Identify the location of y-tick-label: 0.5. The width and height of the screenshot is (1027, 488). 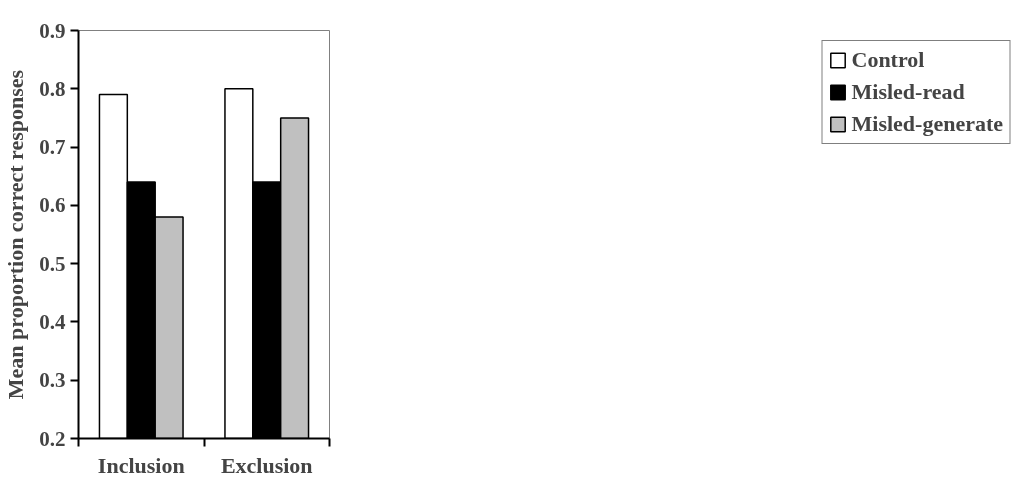
(52, 263).